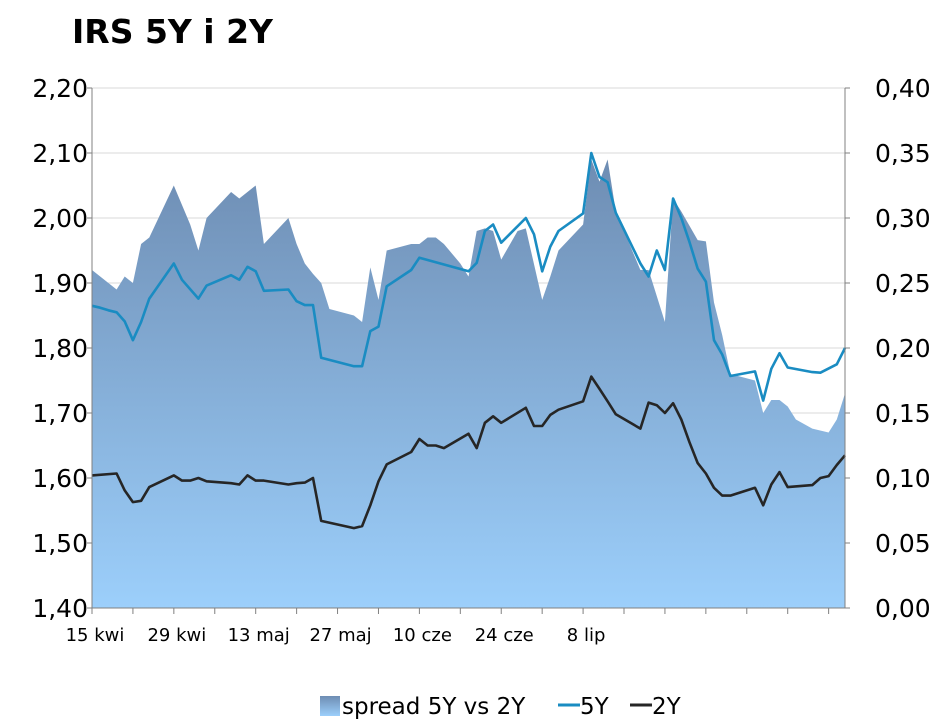 Image resolution: width=948 pixels, height=727 pixels. I want to click on x-axis-tick-label: 8 lip, so click(586, 635).